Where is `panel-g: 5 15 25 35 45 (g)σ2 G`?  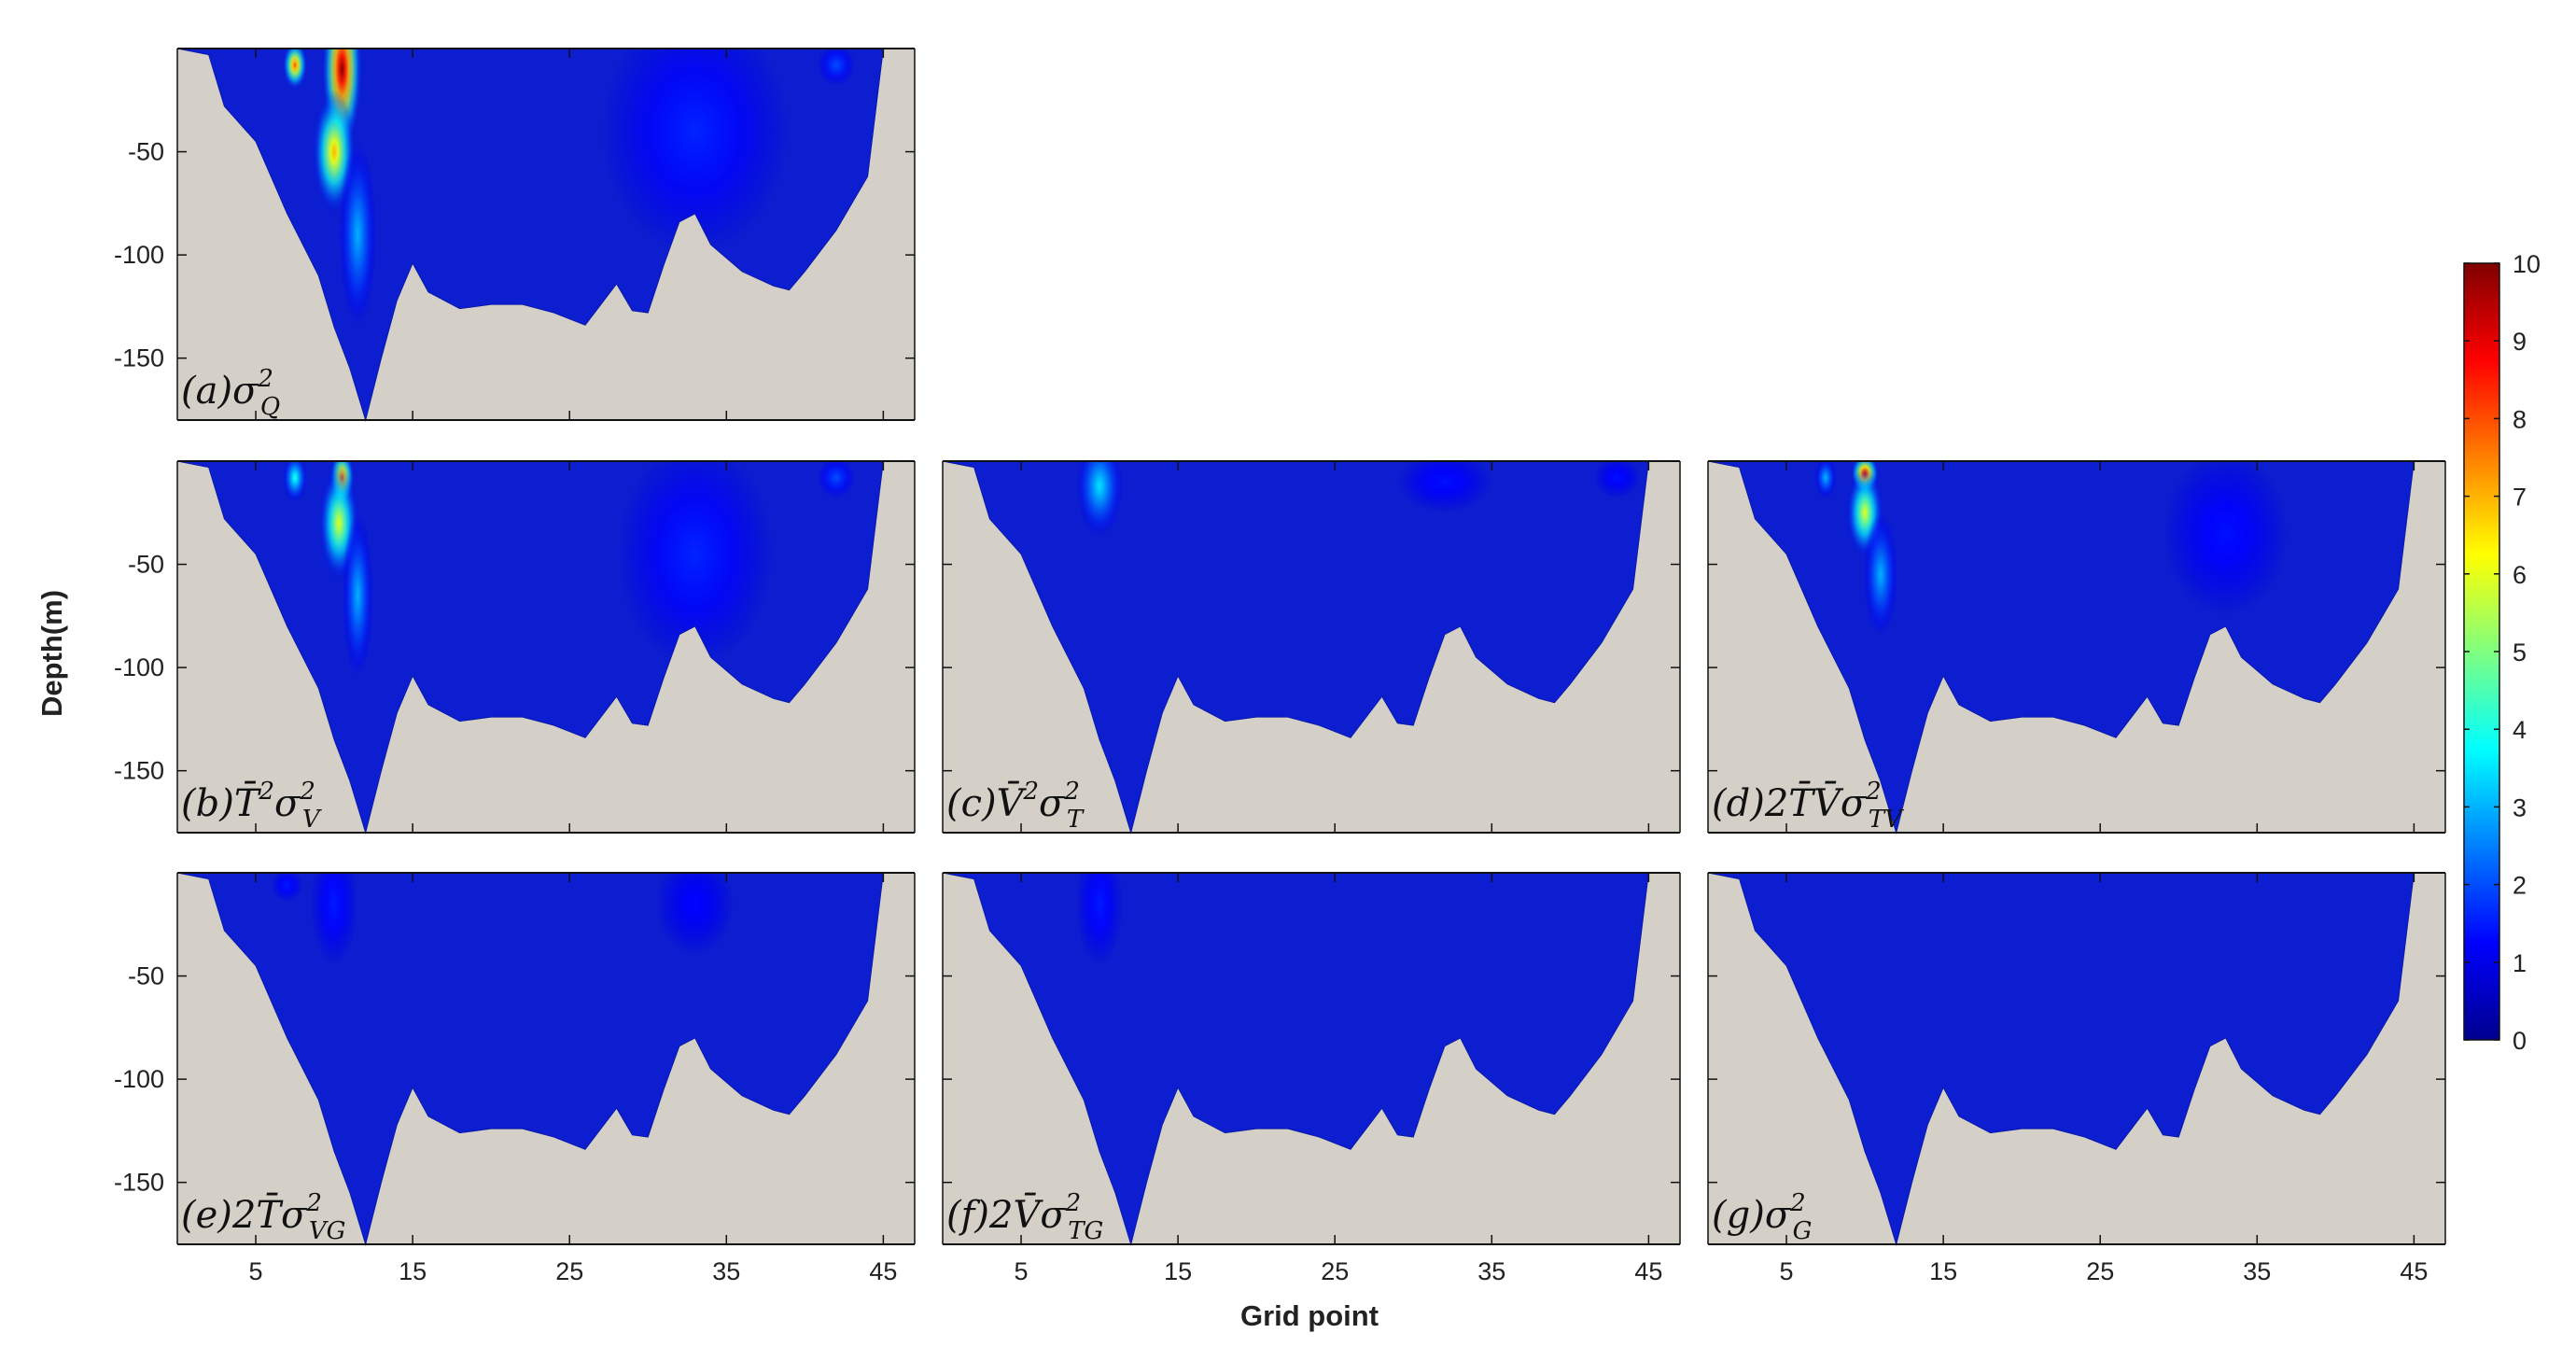 panel-g: 5 15 25 35 45 (g)σ2 G is located at coordinates (2076, 1078).